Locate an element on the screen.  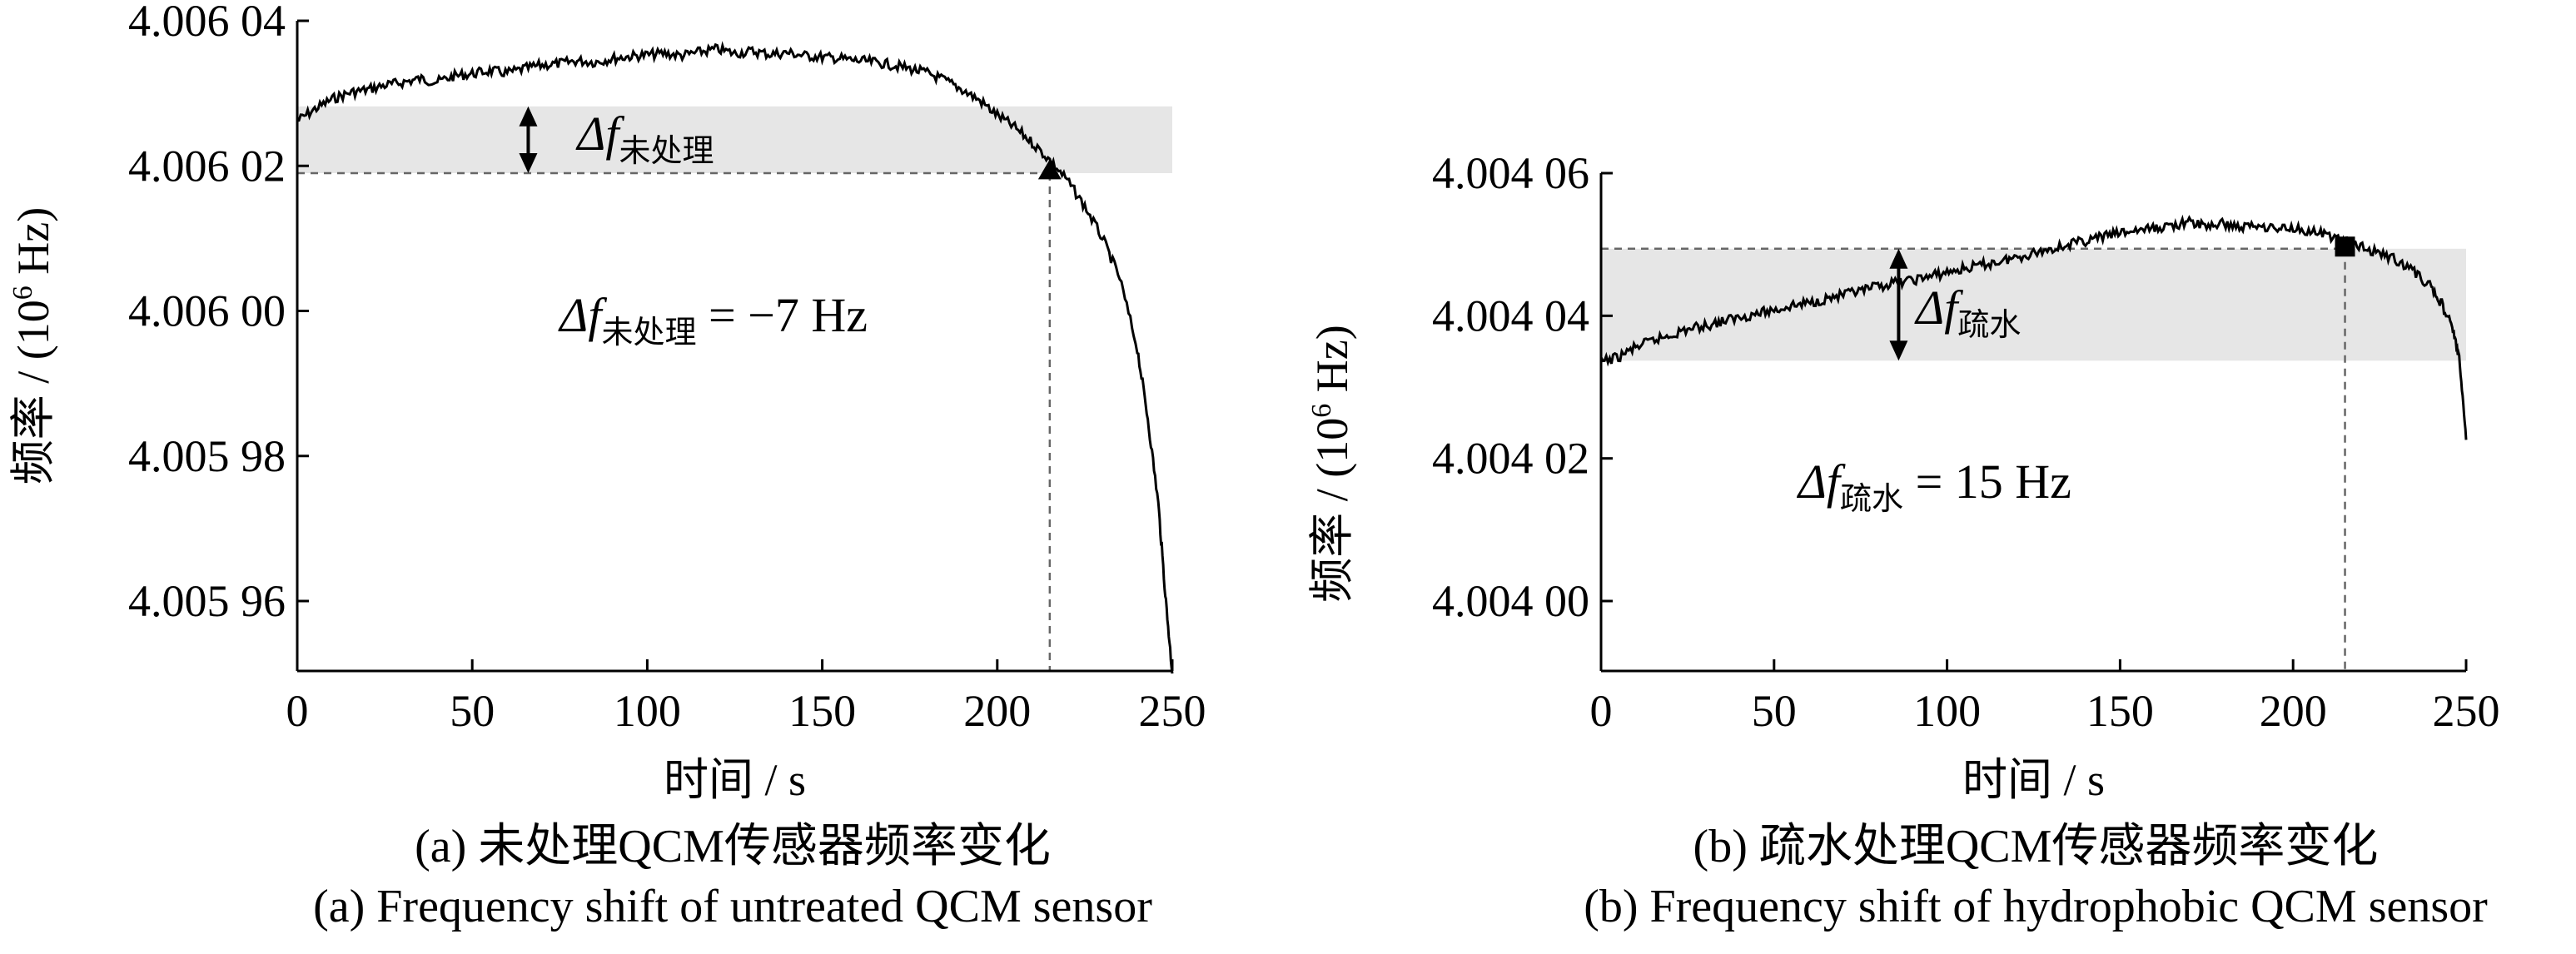
caption-chinese: (a) 未处理QCM传感器频率变化 is located at coordinates (733, 846).